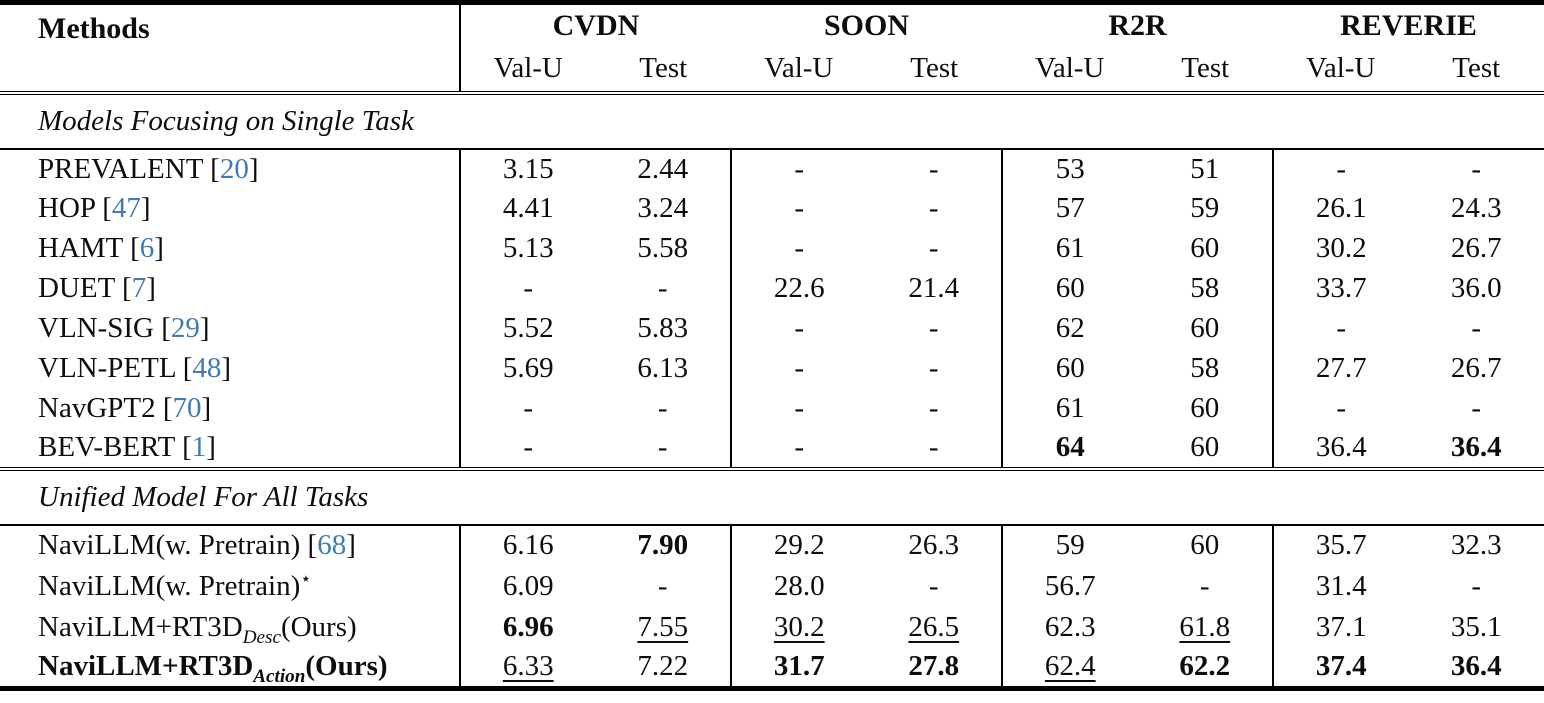 Image resolution: width=1544 pixels, height=703 pixels. I want to click on method-name: PREVALENT [20], so click(230, 168).